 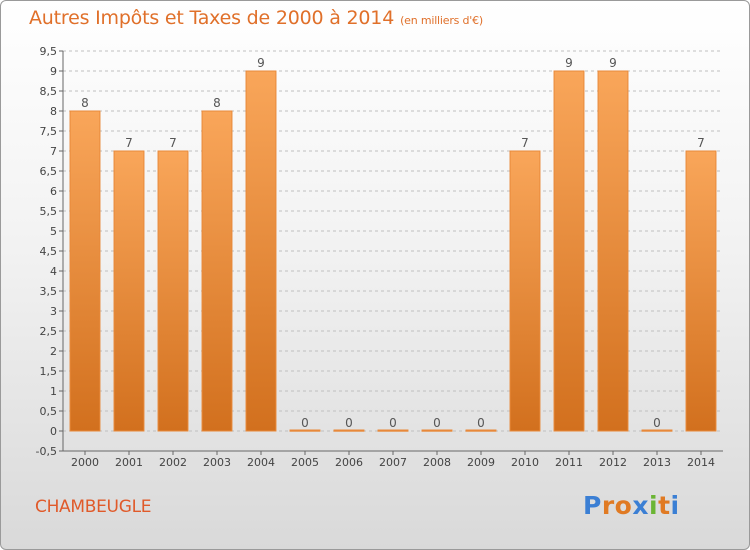 What do you see at coordinates (46, 451) in the screenshot?
I see `y-tick-label: -0,5` at bounding box center [46, 451].